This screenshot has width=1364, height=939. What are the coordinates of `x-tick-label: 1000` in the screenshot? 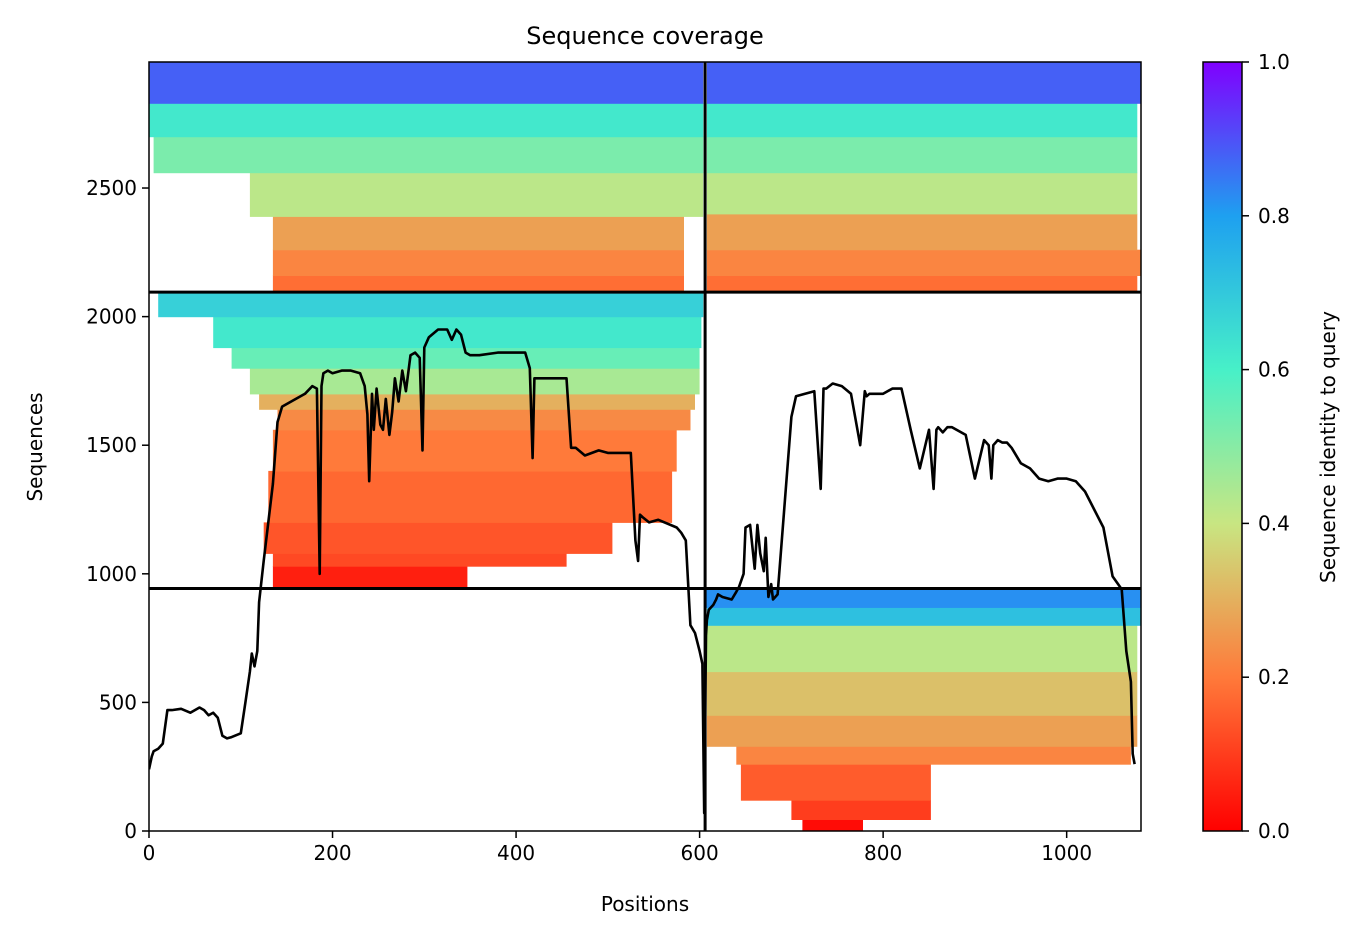 It's located at (1066, 853).